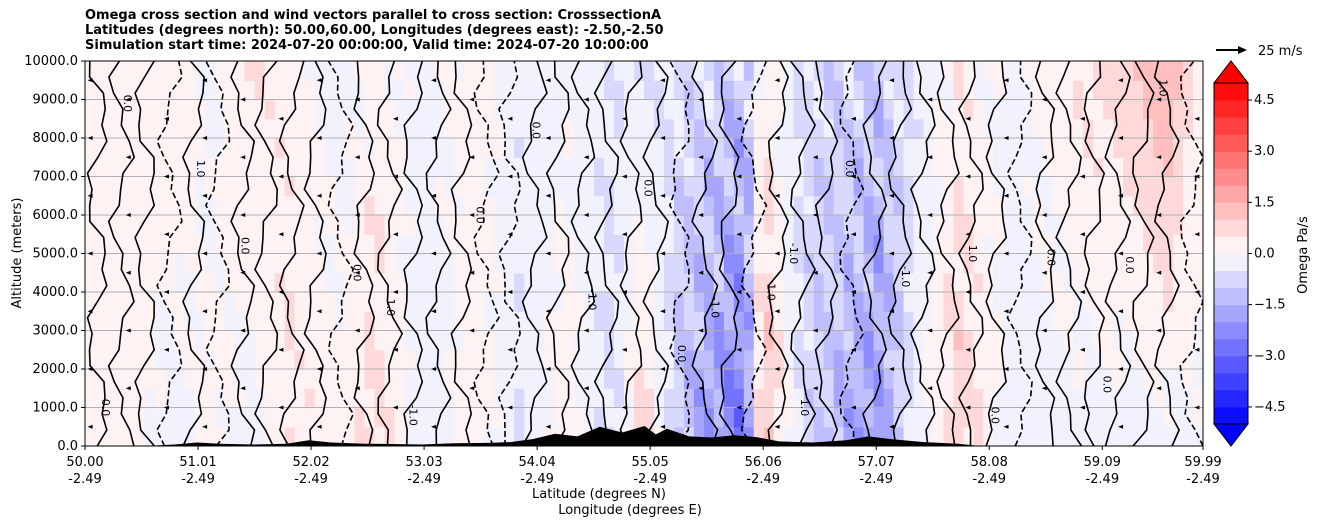  I want to click on y-tick-label: 4000.0, so click(56, 292).